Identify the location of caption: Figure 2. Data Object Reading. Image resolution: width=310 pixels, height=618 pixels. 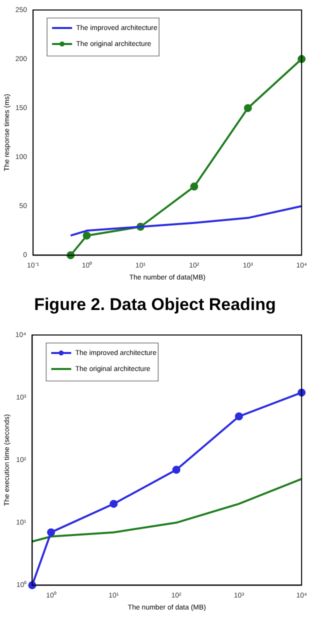
(155, 305).